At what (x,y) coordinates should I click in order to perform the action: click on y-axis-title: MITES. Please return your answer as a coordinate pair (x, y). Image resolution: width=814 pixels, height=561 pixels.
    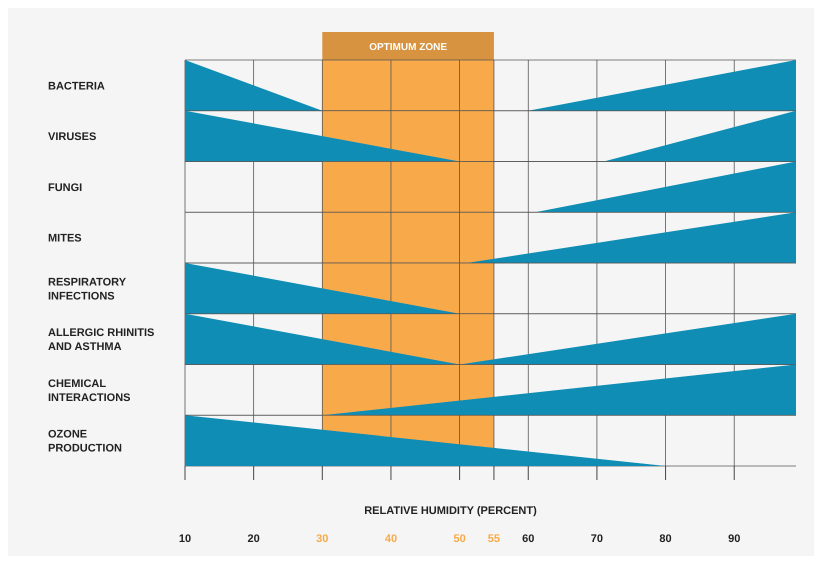
    Looking at the image, I should click on (65, 238).